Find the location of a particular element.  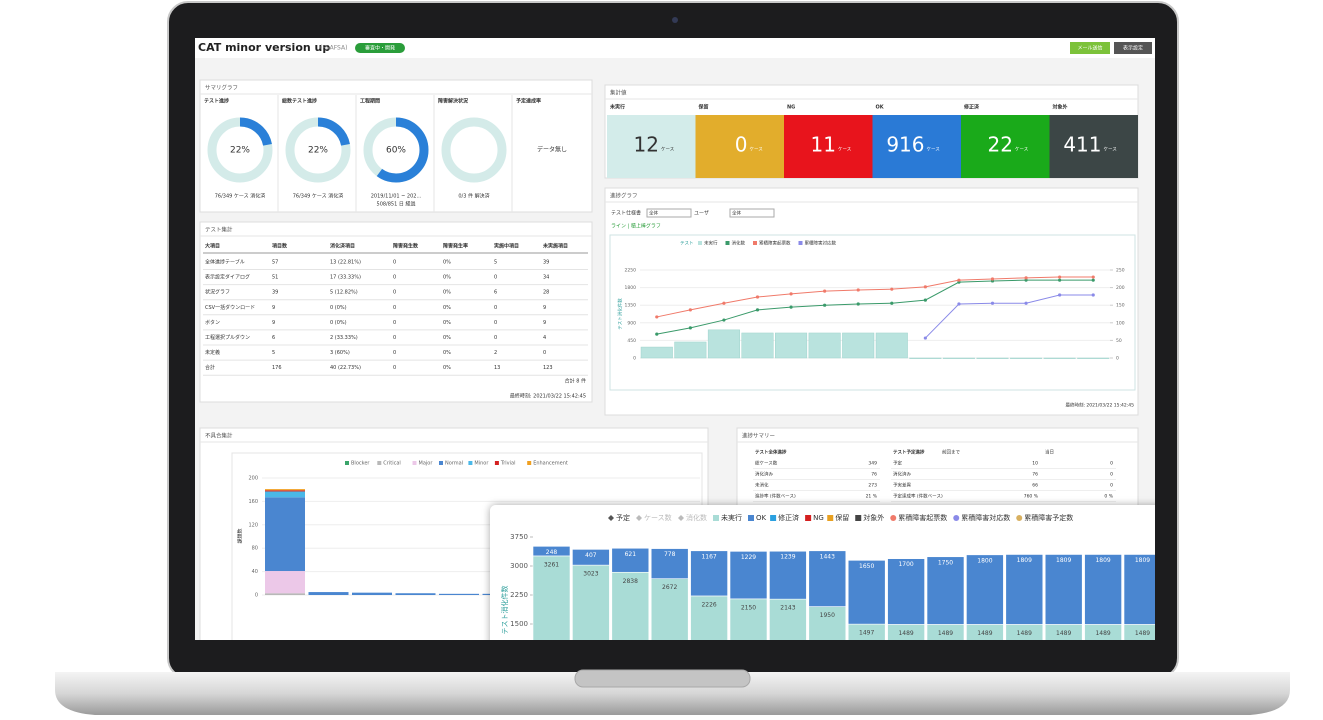

subtable-cell: 10 is located at coordinates (1035, 464).